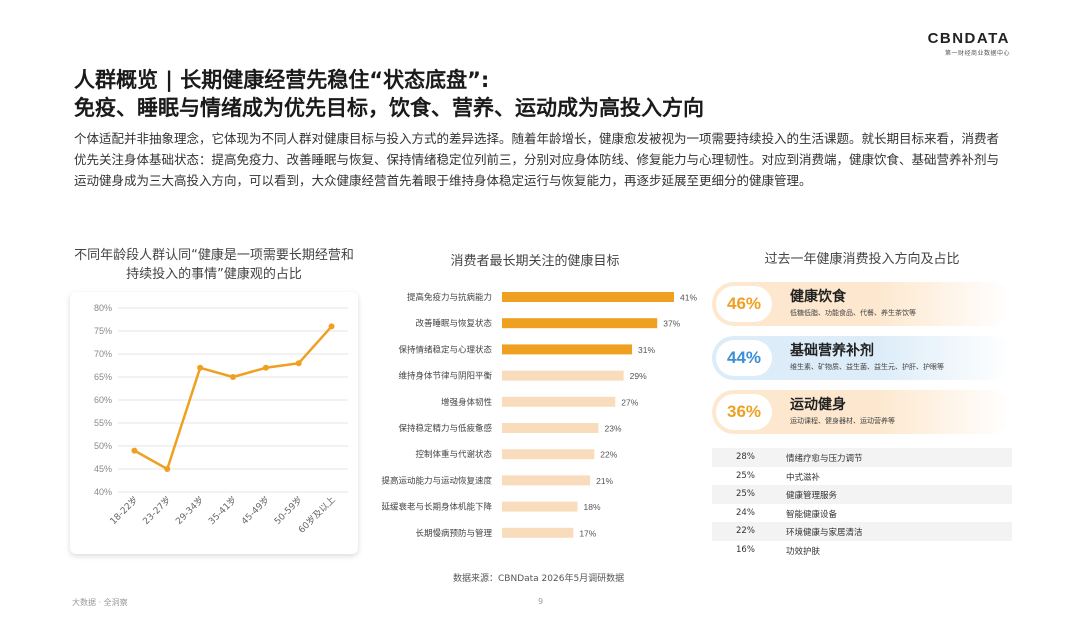 Image resolution: width=1080 pixels, height=634 pixels. I want to click on data-label: 17%, so click(587, 533).